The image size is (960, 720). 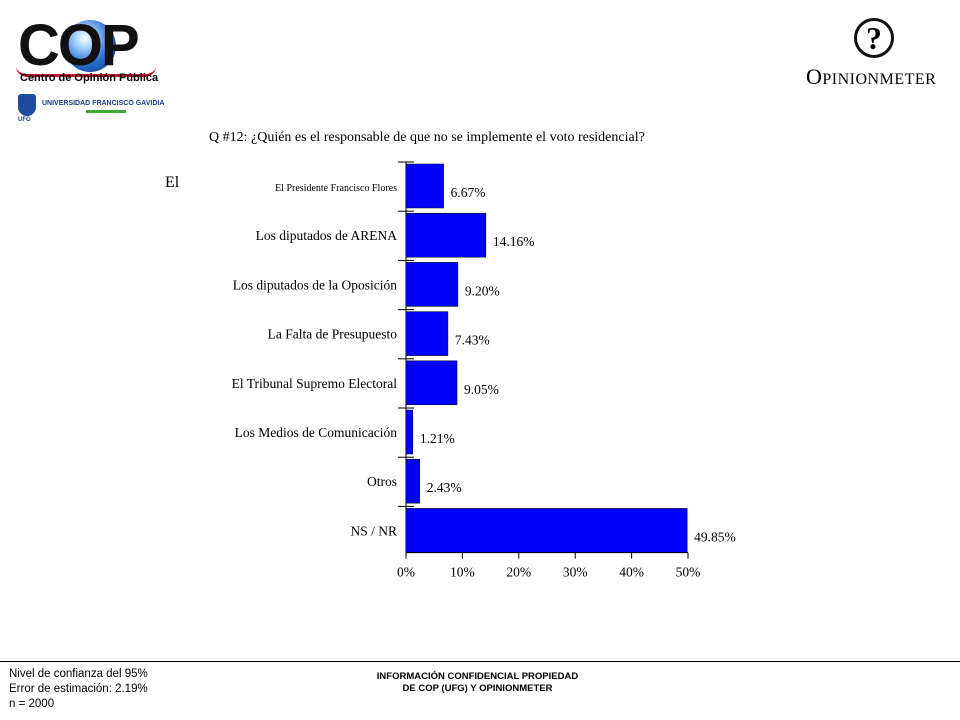 I want to click on sample-size: n = 2000, so click(x=32, y=704).